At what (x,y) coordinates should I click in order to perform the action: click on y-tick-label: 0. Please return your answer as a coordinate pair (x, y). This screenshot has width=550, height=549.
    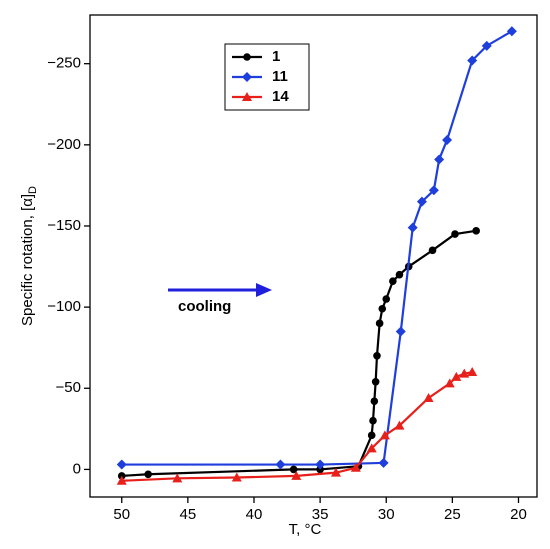
    Looking at the image, I should click on (77, 468).